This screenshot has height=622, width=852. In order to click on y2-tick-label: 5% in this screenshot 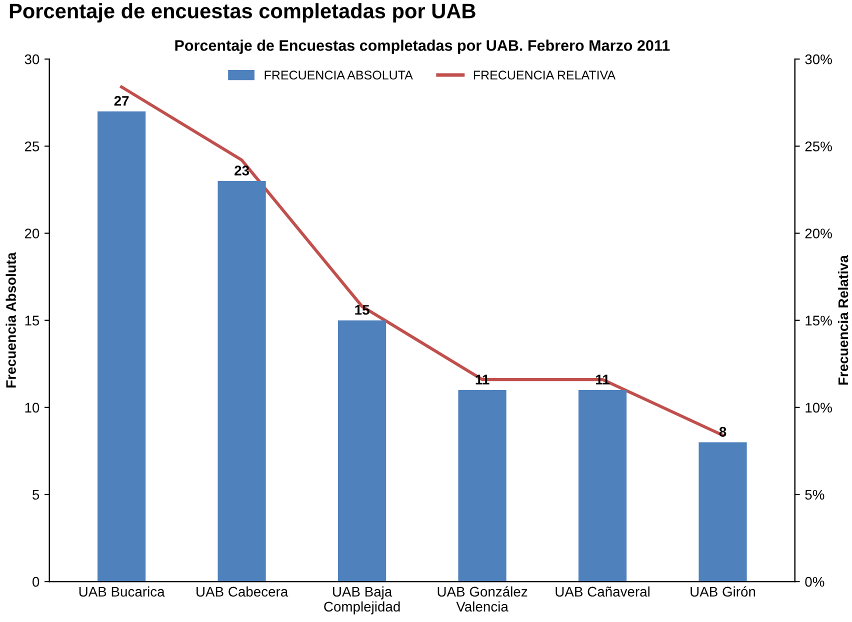, I will do `click(814, 495)`.